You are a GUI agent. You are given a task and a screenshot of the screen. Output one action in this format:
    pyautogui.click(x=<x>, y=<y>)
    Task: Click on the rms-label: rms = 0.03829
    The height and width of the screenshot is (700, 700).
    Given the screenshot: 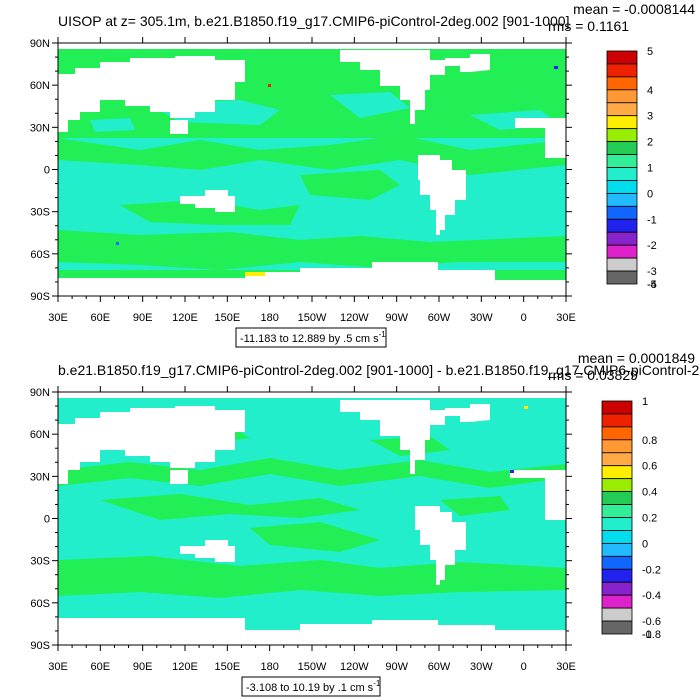 What is the action you would take?
    pyautogui.click(x=593, y=375)
    